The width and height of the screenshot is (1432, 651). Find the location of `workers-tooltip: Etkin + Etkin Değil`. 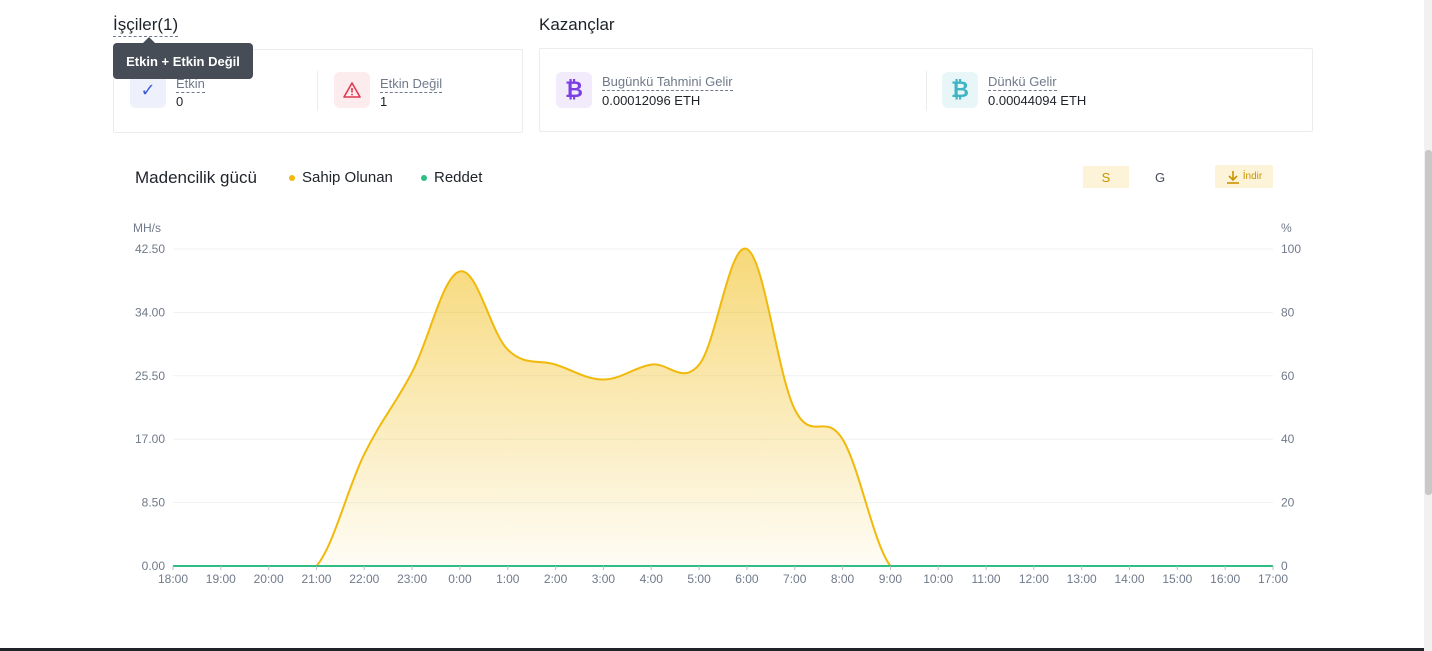

workers-tooltip: Etkin + Etkin Değil is located at coordinates (183, 61).